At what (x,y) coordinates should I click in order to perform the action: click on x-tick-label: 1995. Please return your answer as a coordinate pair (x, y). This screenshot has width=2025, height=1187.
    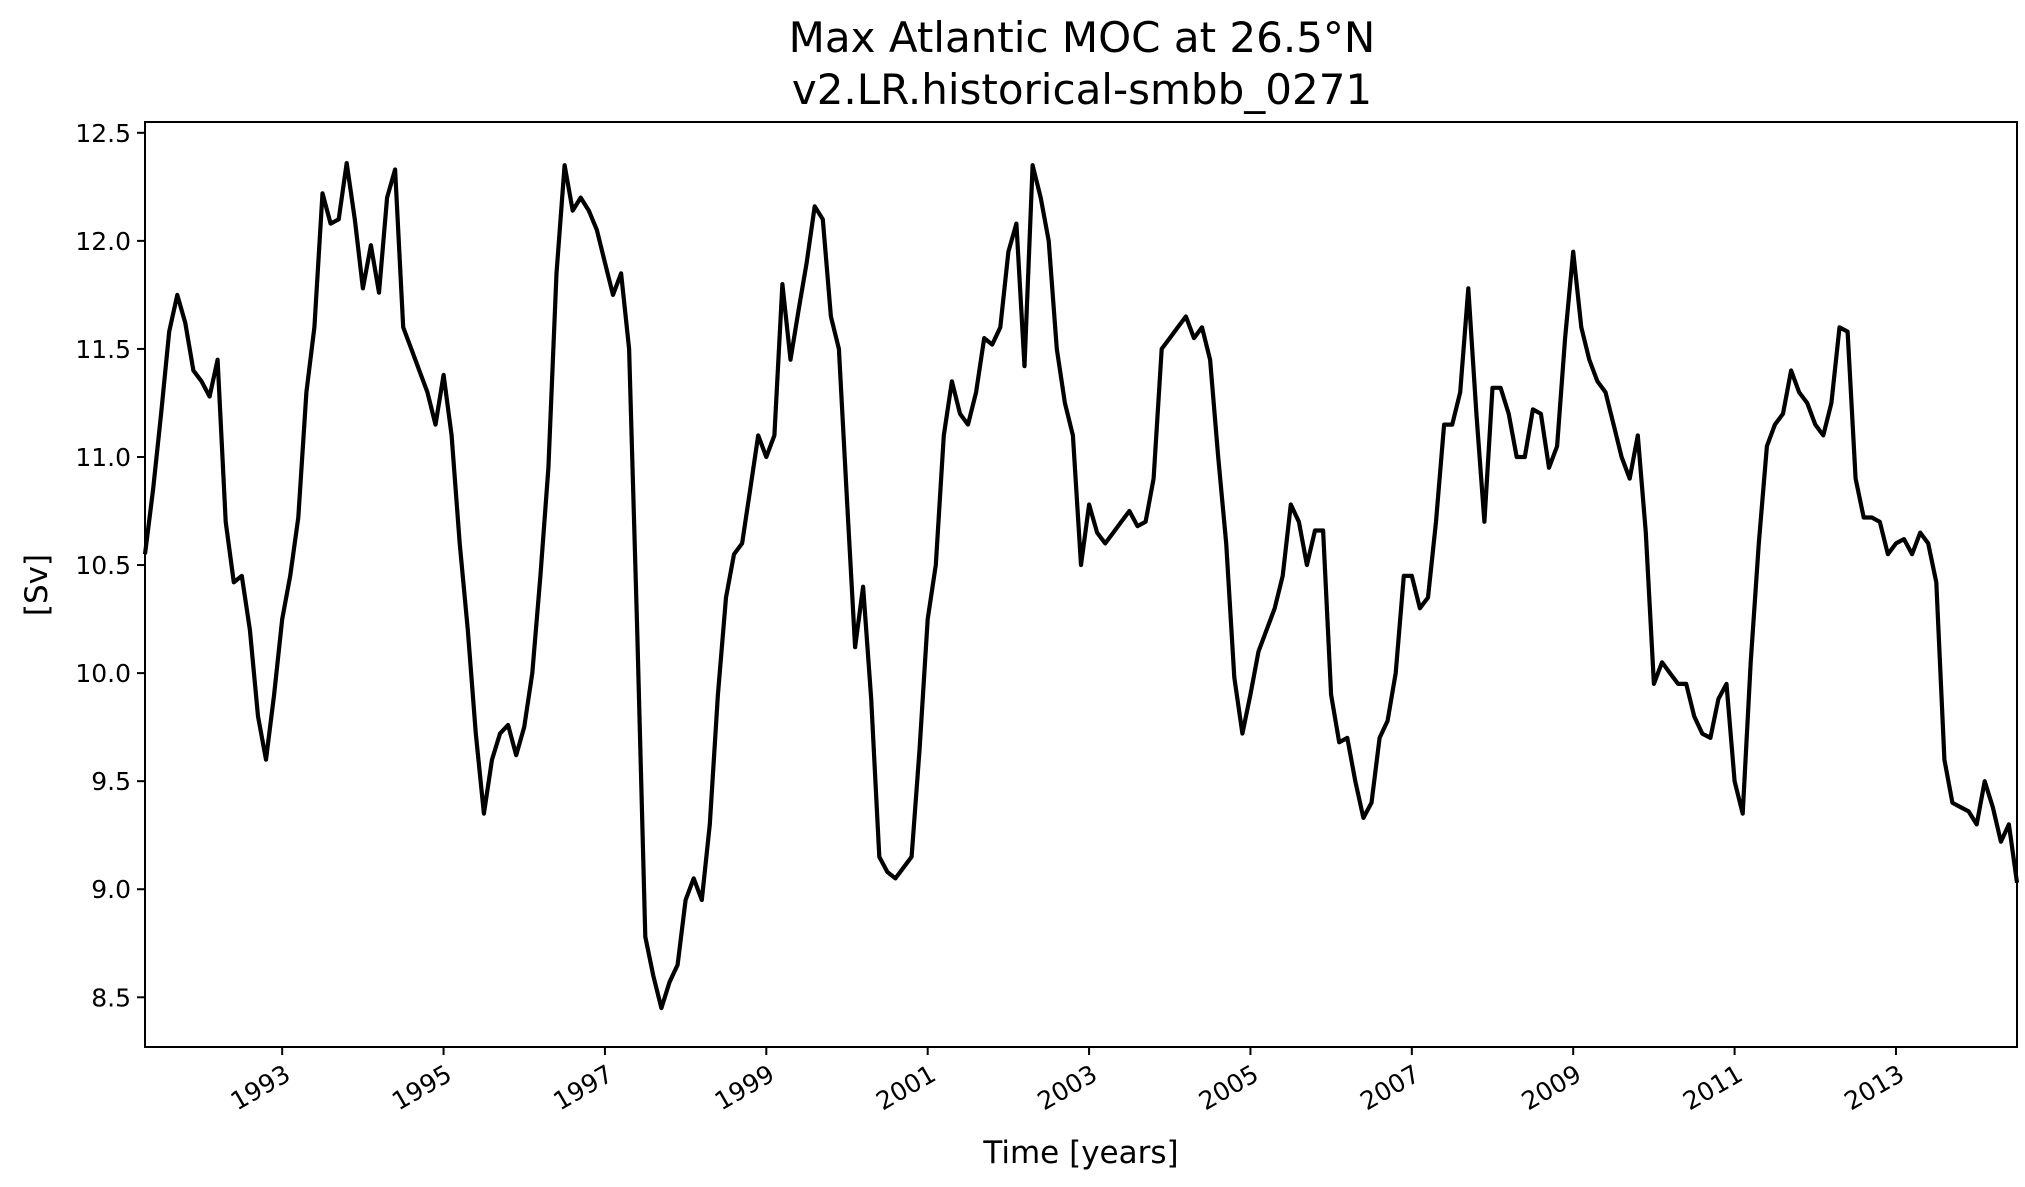
    Looking at the image, I should click on (422, 1087).